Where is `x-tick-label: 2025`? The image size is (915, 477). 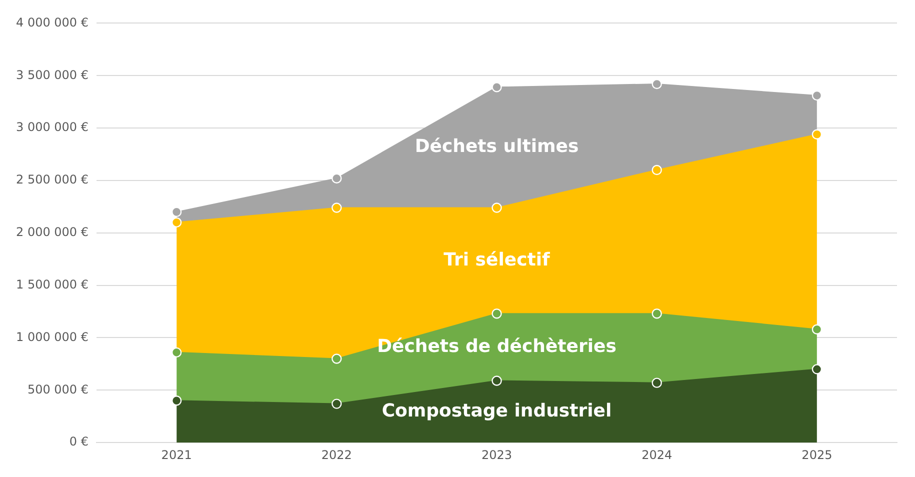
x-tick-label: 2025 is located at coordinates (817, 455).